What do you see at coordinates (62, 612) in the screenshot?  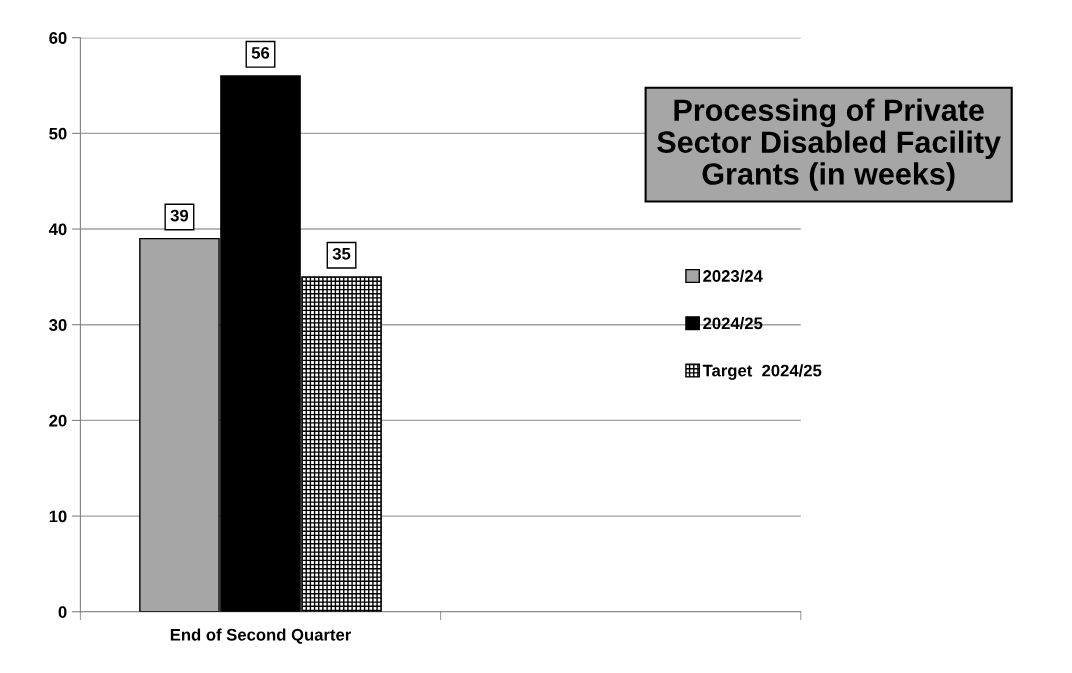 I see `y-tick-label: 0` at bounding box center [62, 612].